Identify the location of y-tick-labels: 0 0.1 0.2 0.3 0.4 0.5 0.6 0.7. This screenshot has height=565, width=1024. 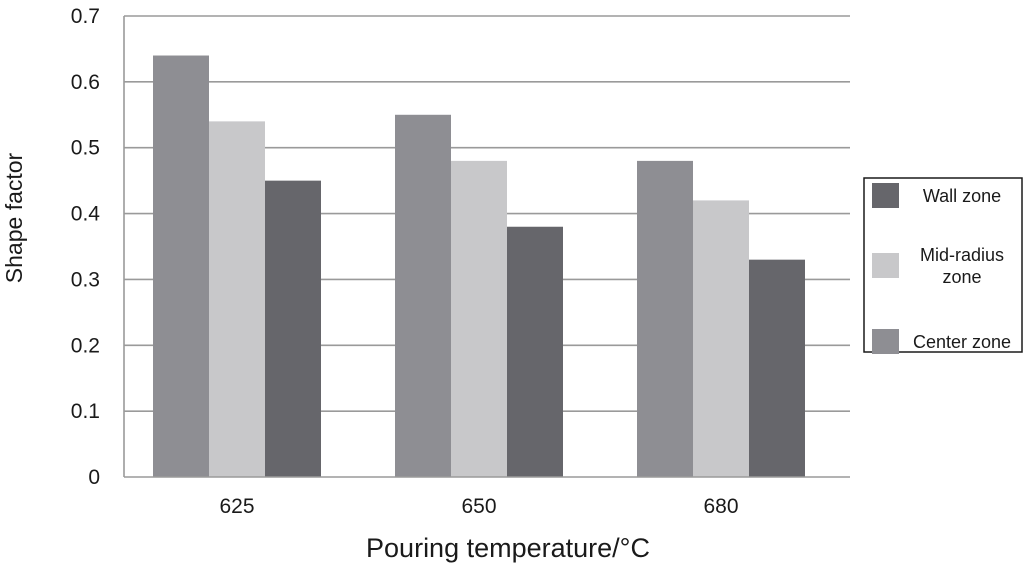
(86, 247).